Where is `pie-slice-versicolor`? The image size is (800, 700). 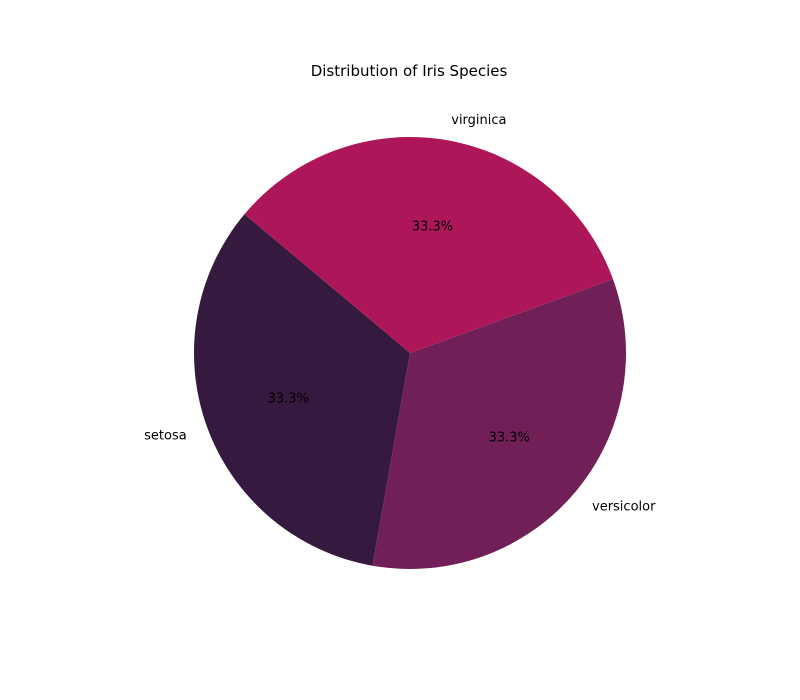 pie-slice-versicolor is located at coordinates (499, 424).